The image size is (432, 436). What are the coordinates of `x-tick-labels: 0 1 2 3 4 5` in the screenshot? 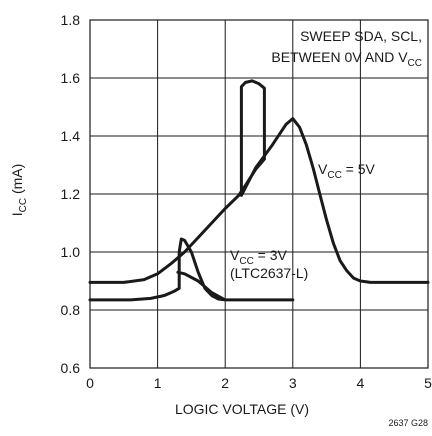 It's located at (259, 383).